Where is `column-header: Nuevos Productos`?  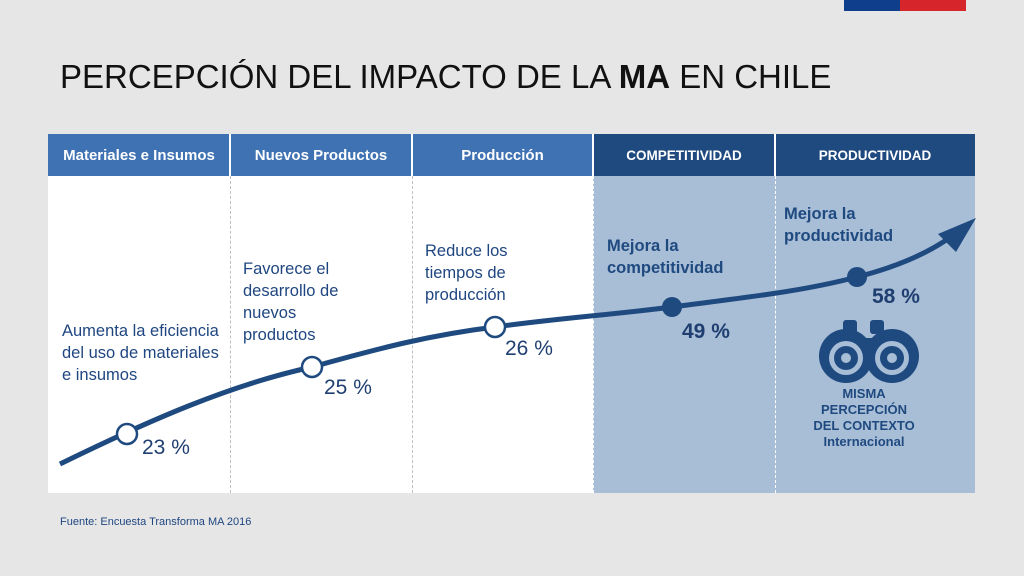
column-header: Nuevos Productos is located at coordinates (321, 155).